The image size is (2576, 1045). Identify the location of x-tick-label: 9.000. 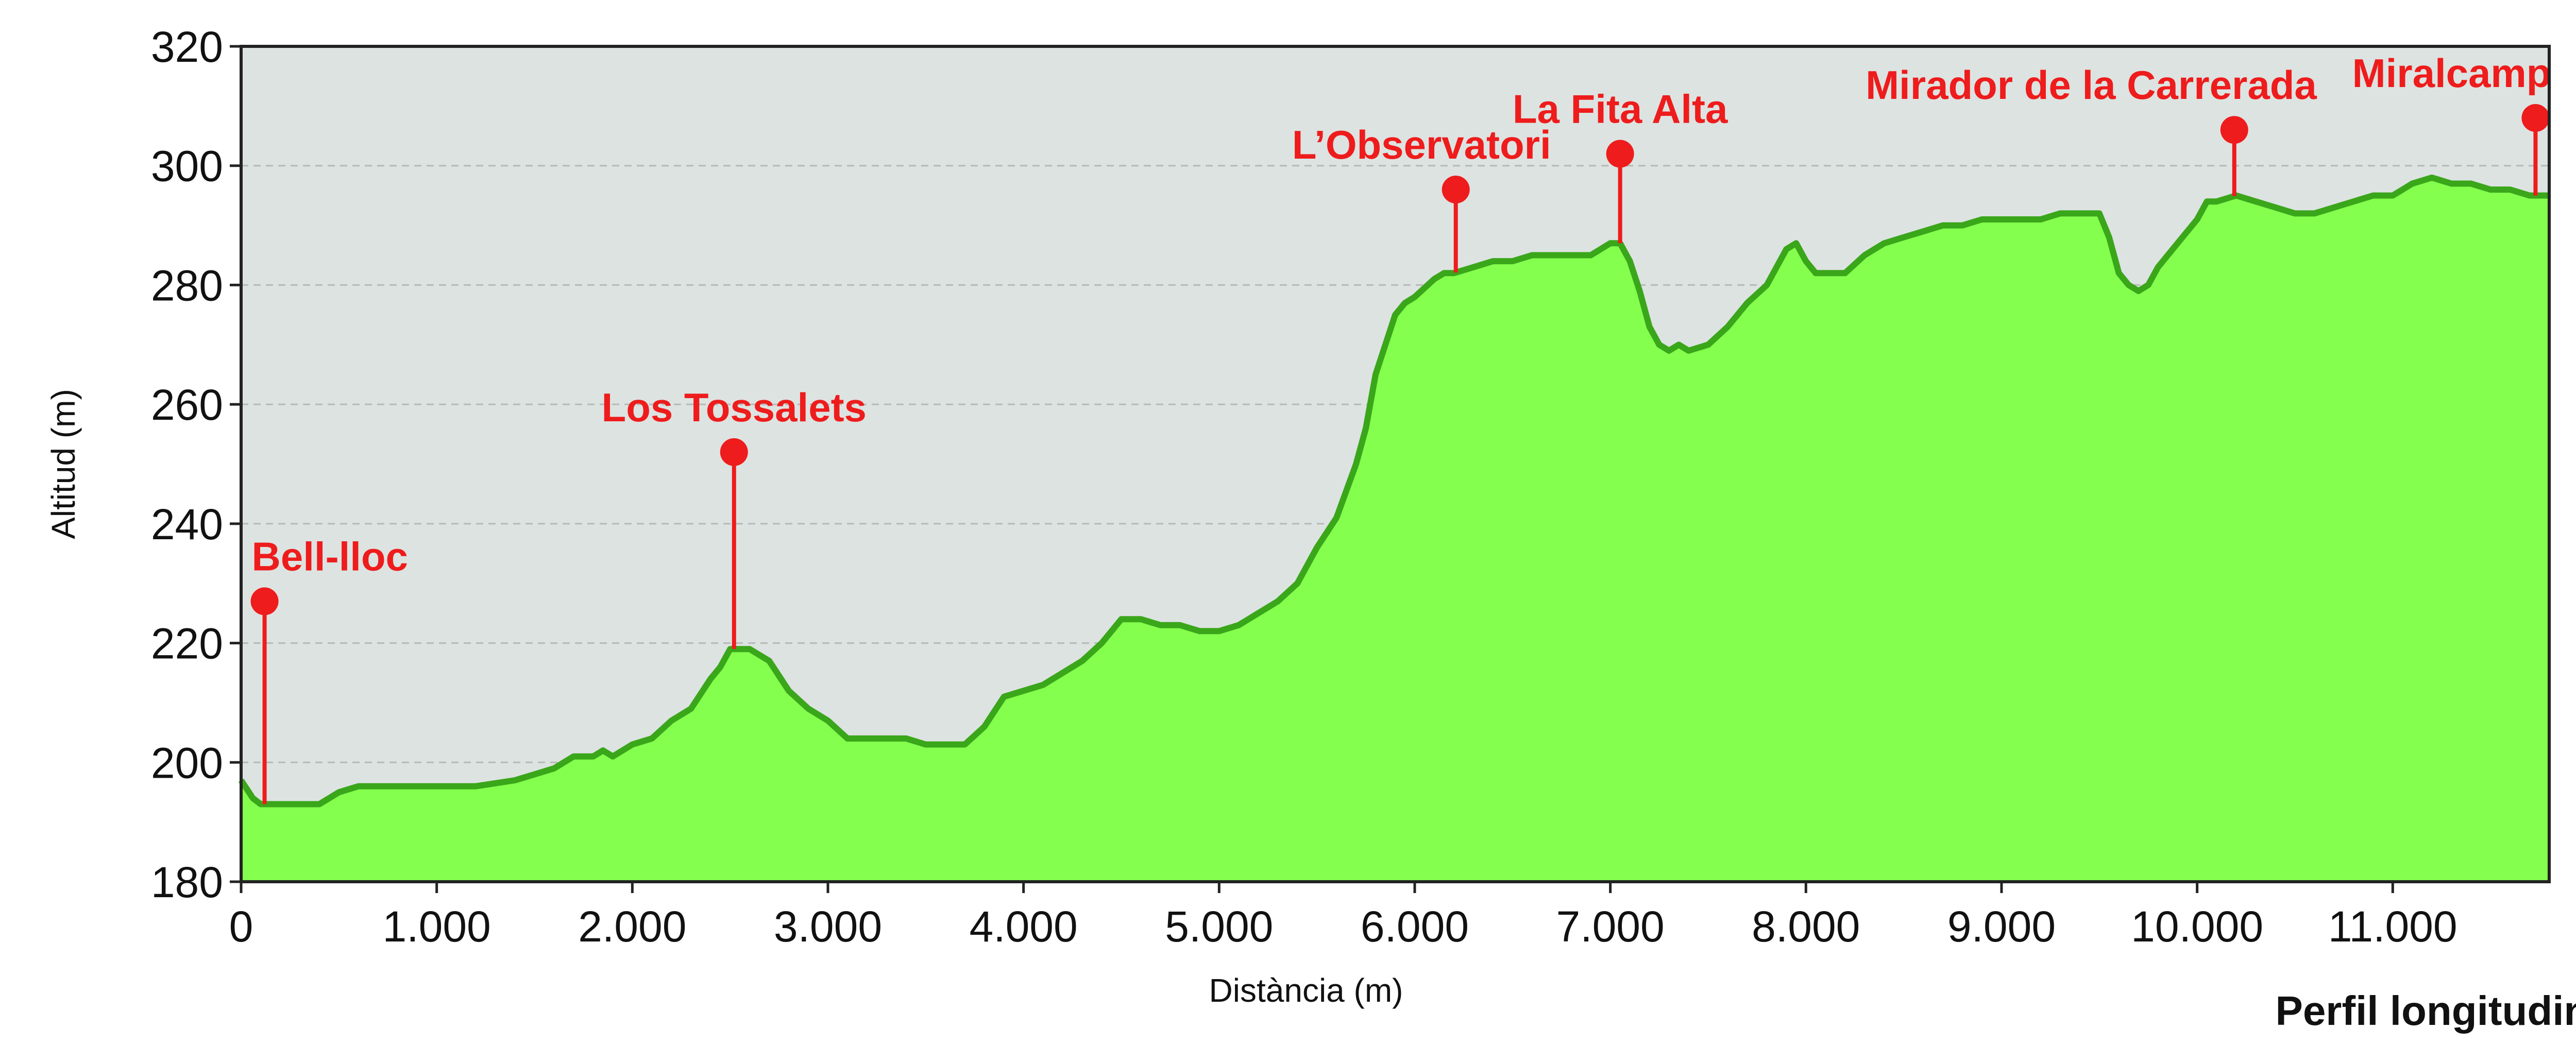
(2001, 926).